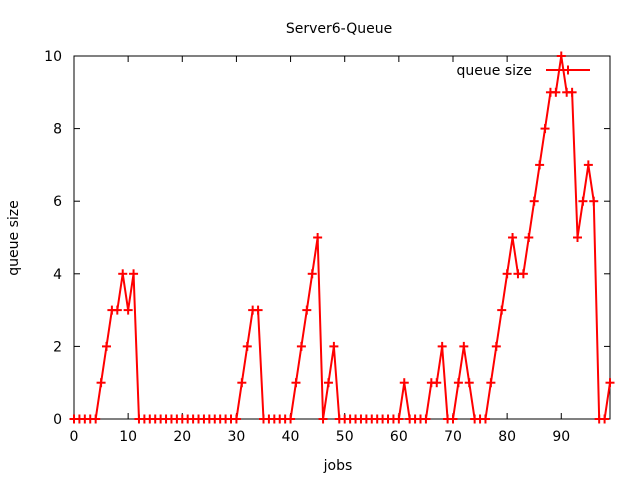 The height and width of the screenshot is (480, 640). I want to click on y-tick-label: 4, so click(57, 275).